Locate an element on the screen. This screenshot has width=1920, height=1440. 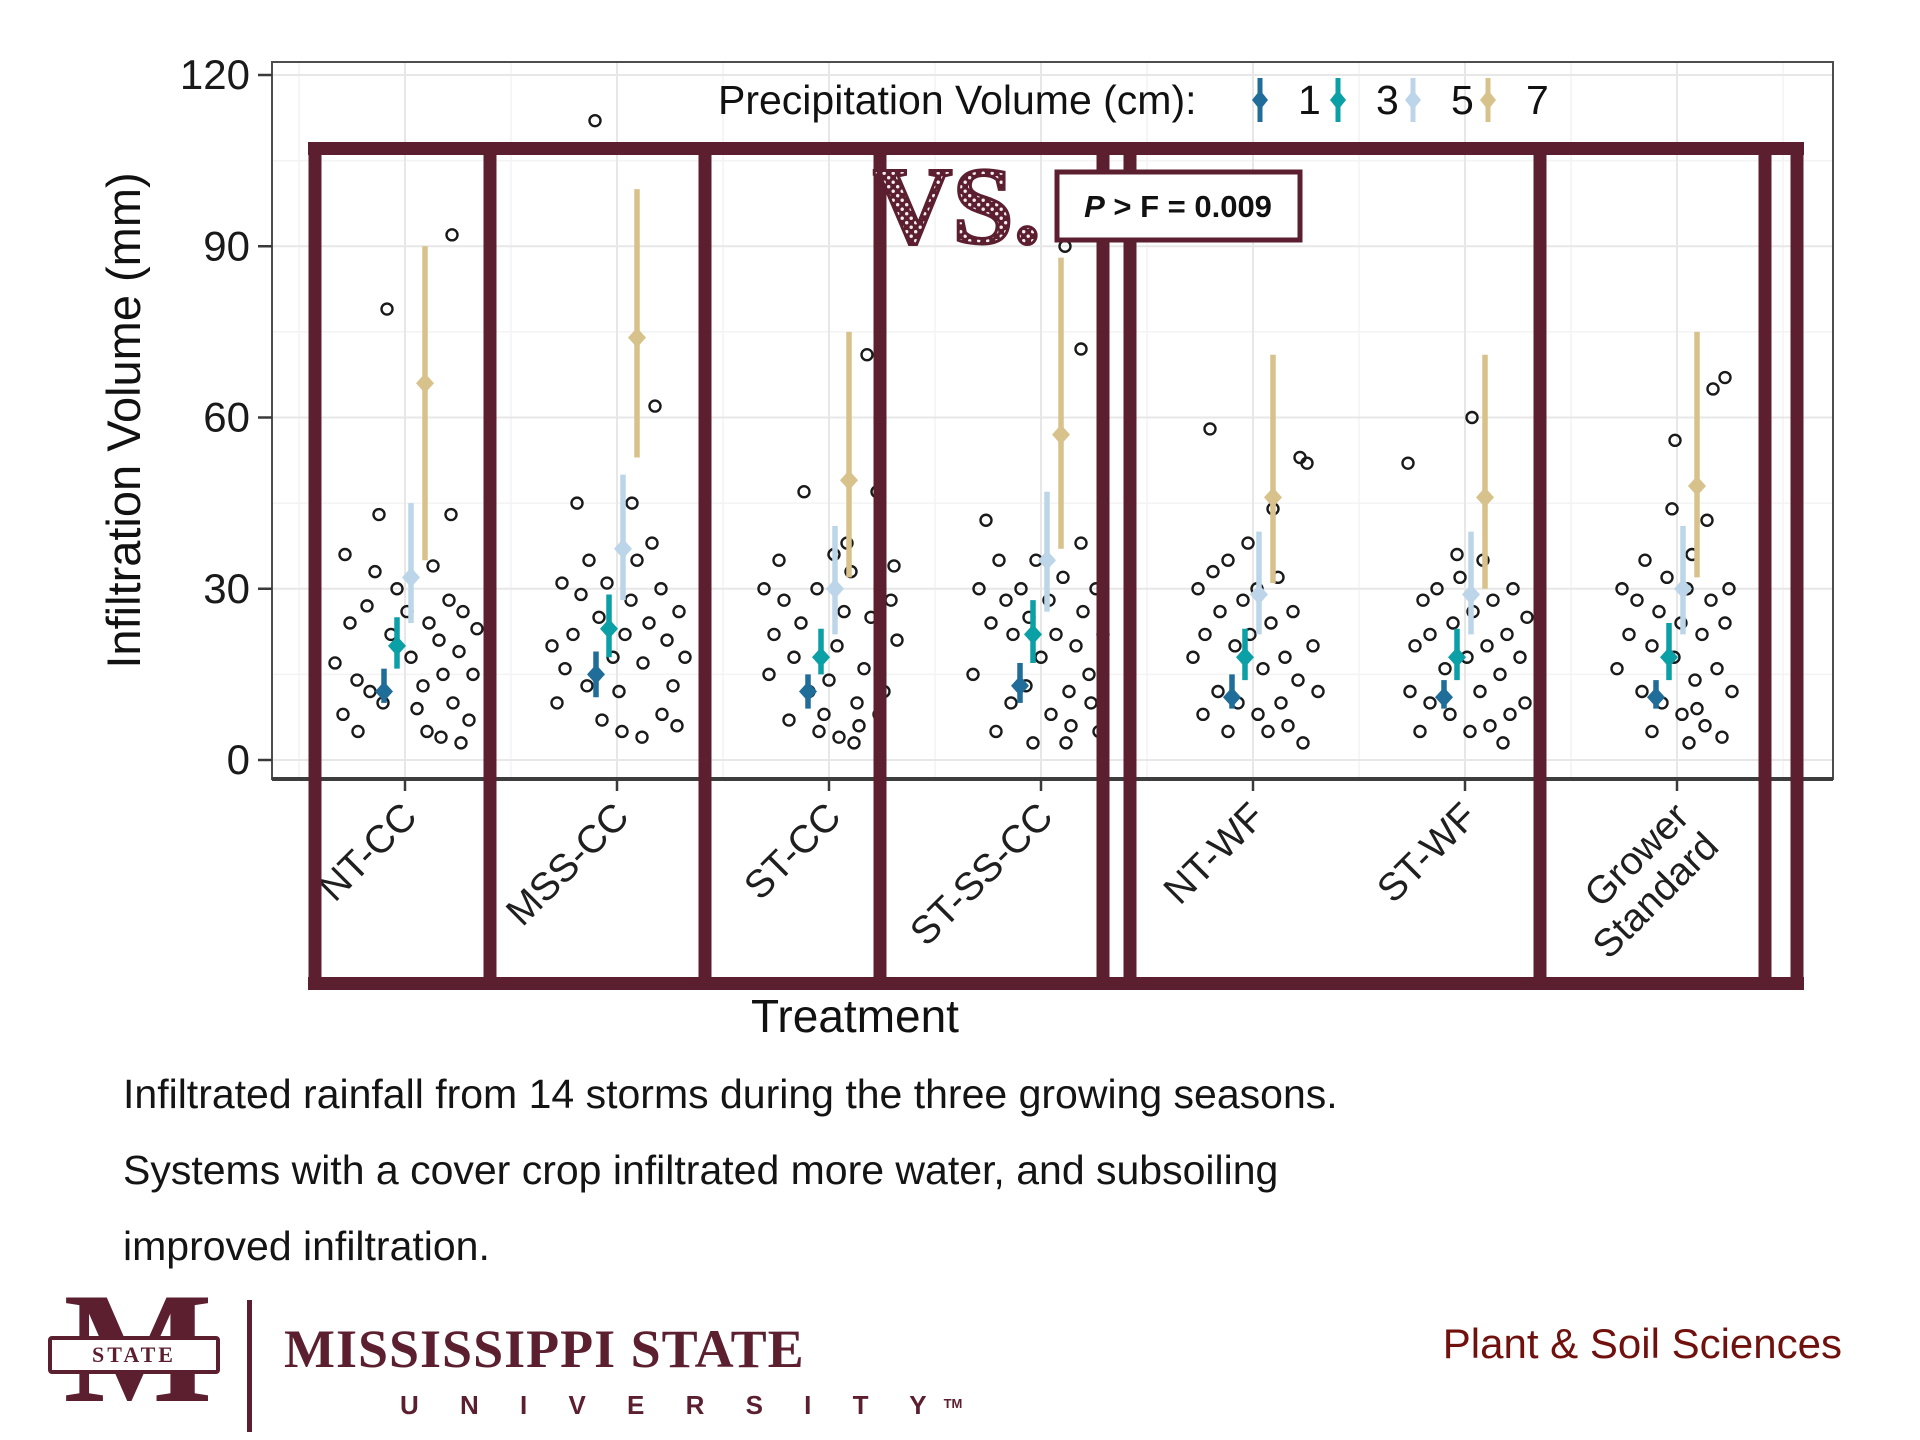
points-ST-SS-CC is located at coordinates (1038, 494).